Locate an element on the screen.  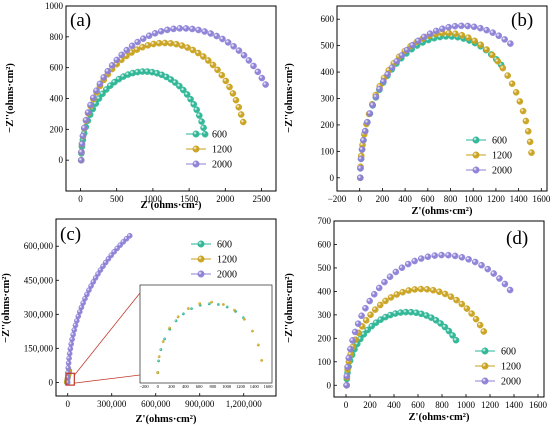
x-tick-label: −200 is located at coordinates (337, 199).